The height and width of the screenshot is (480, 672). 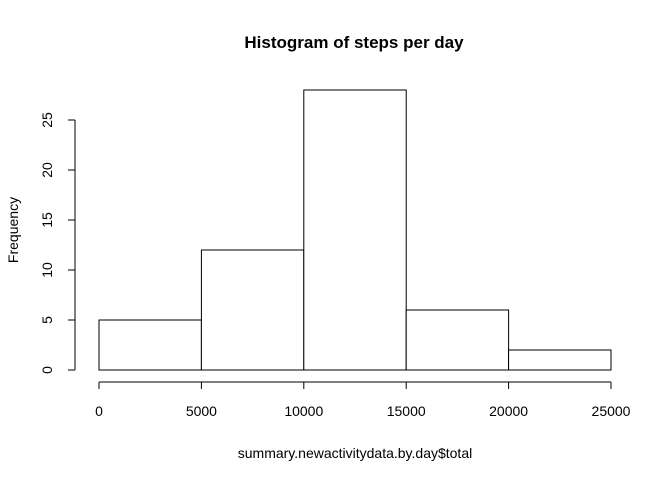 I want to click on chart-title: Histogram of steps per day, so click(x=354, y=42).